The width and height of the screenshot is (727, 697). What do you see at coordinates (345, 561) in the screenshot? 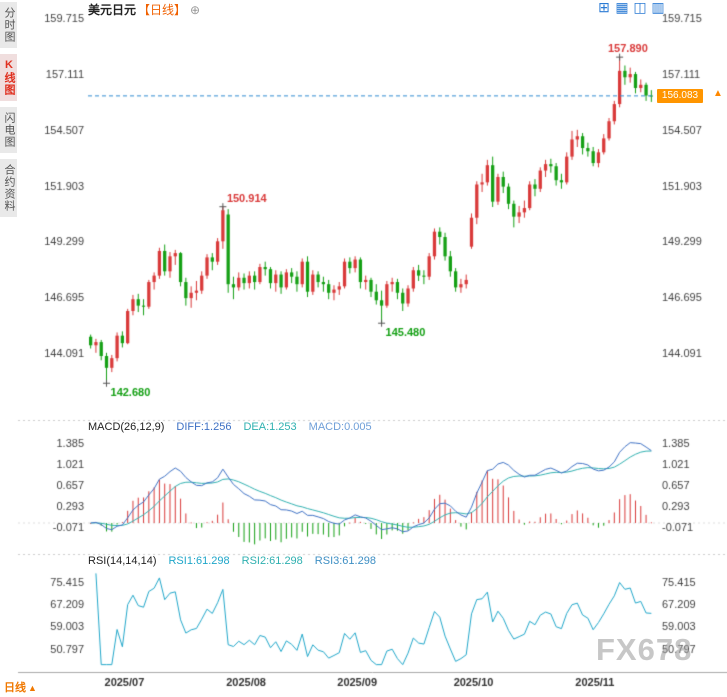
I see `rsi3-value: RSI3:61.298` at bounding box center [345, 561].